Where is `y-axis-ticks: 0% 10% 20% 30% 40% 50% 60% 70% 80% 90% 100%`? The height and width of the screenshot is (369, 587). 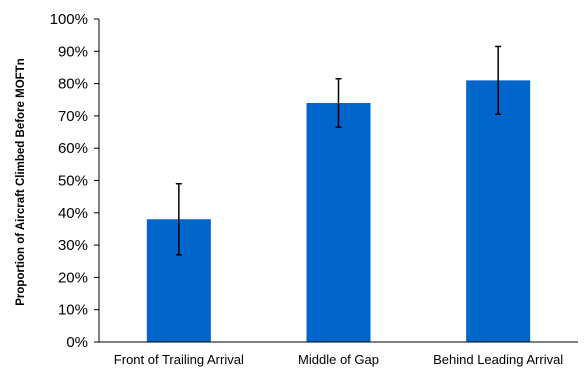 y-axis-ticks: 0% 10% 20% 30% 40% 50% 60% 70% 80% 90% 100% is located at coordinates (74, 181).